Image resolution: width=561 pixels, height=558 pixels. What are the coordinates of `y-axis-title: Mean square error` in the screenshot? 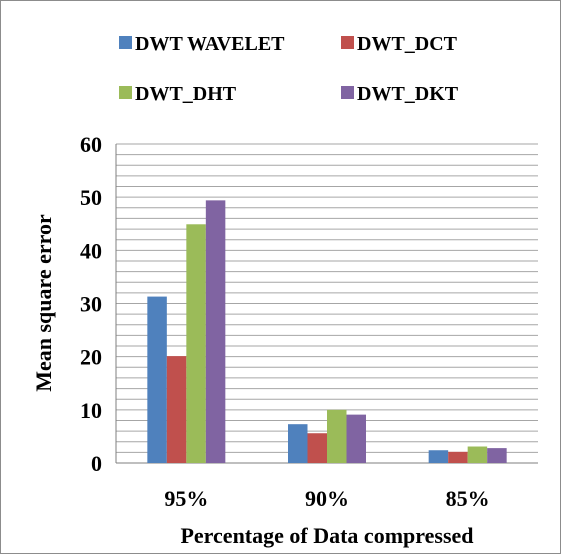 It's located at (43, 303).